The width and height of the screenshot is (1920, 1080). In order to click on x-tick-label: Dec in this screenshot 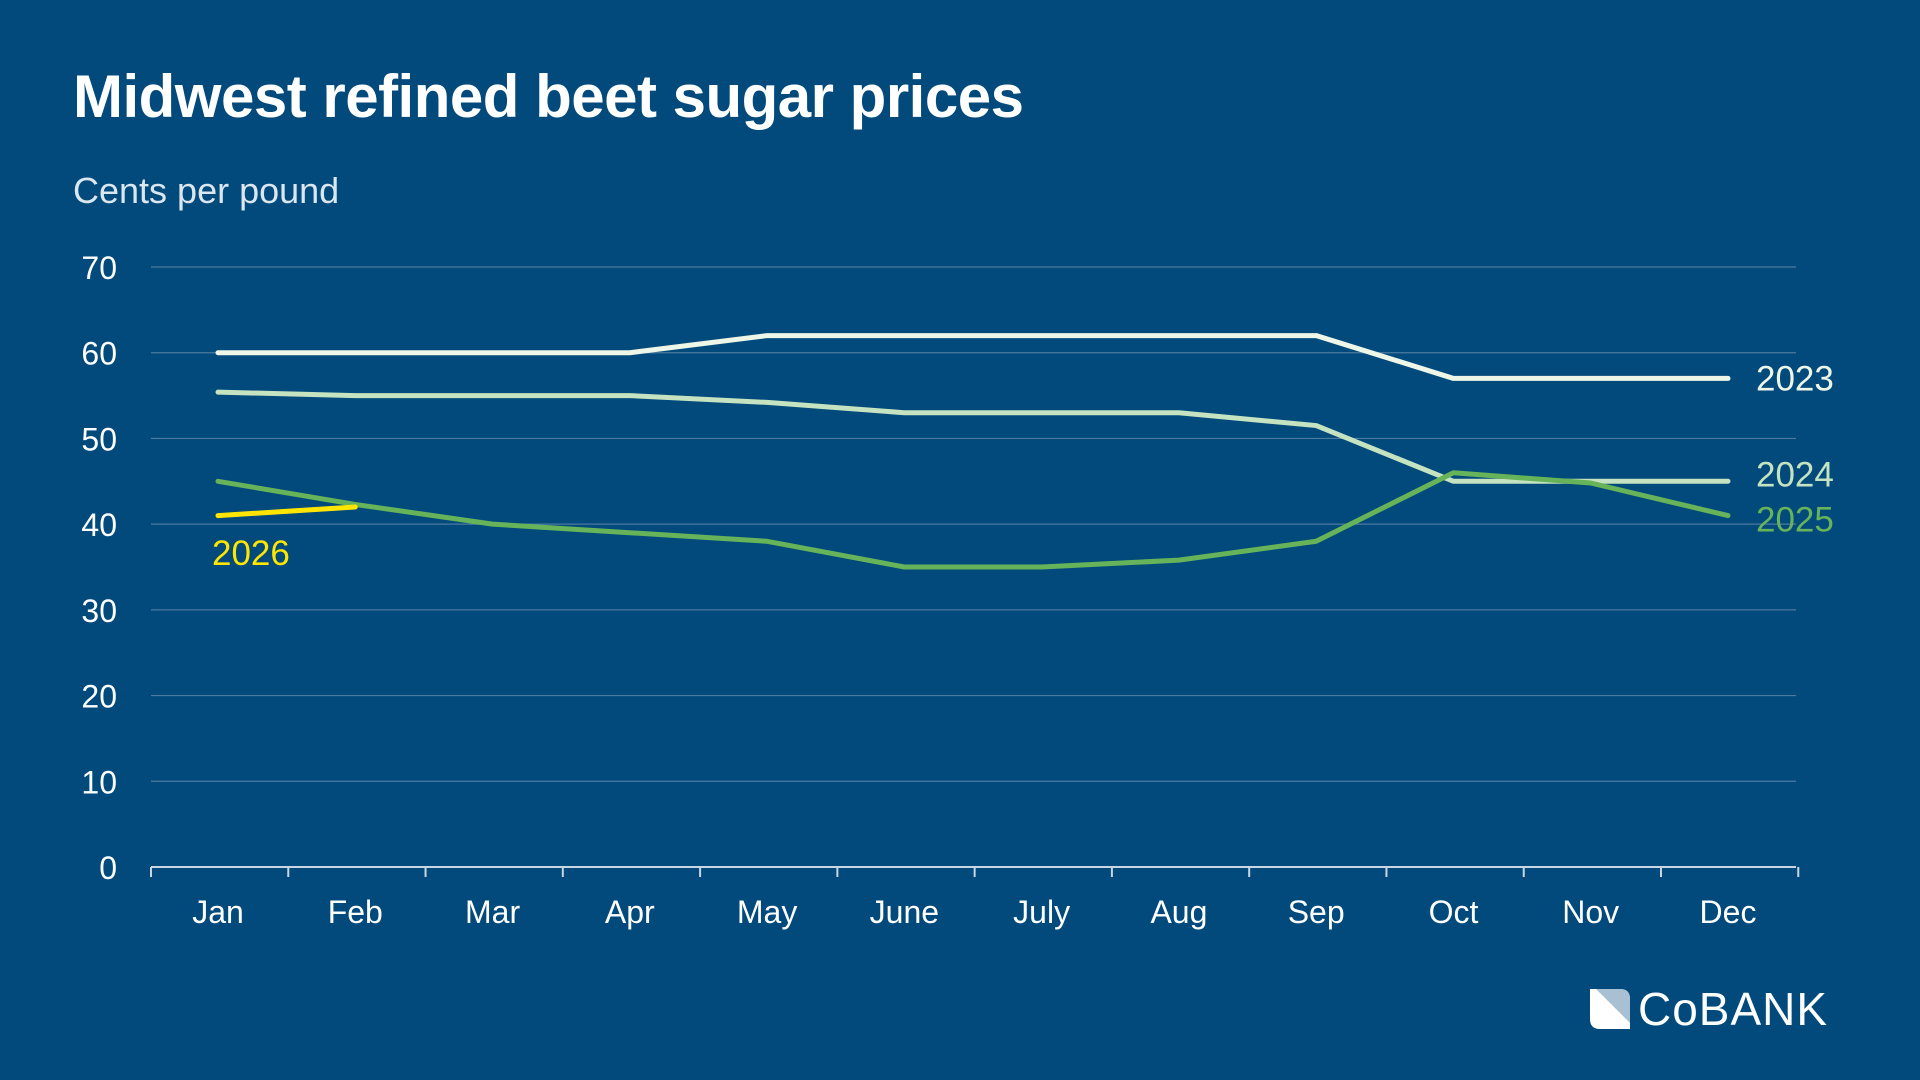, I will do `click(1728, 912)`.